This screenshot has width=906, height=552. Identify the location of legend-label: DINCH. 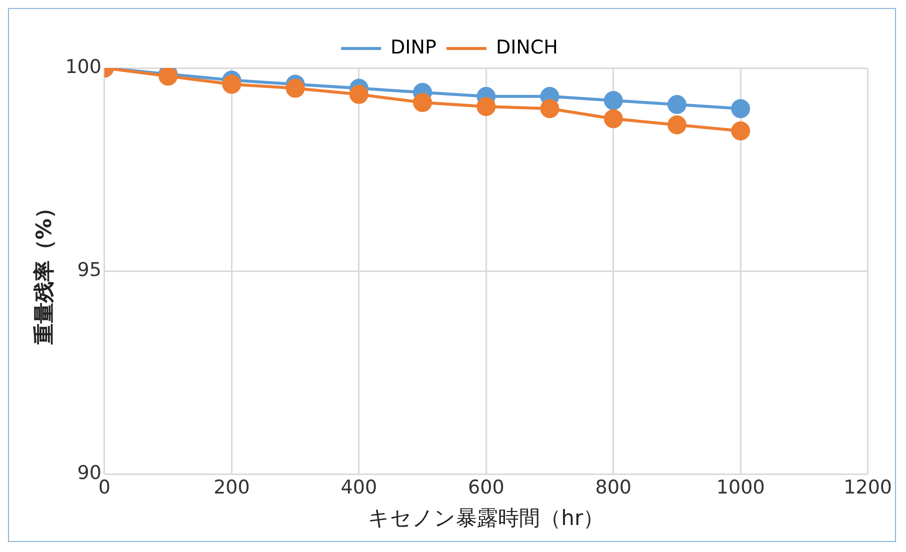
(527, 47).